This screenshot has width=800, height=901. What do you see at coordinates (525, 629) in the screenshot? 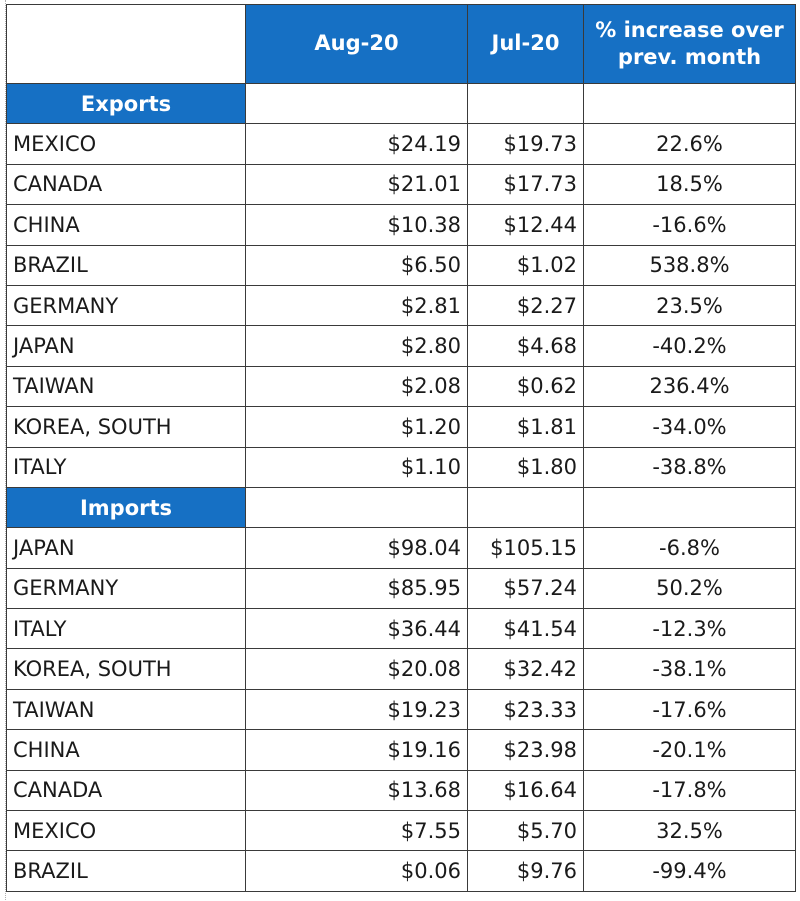
I see `jul-20-value-cell: $41.54` at bounding box center [525, 629].